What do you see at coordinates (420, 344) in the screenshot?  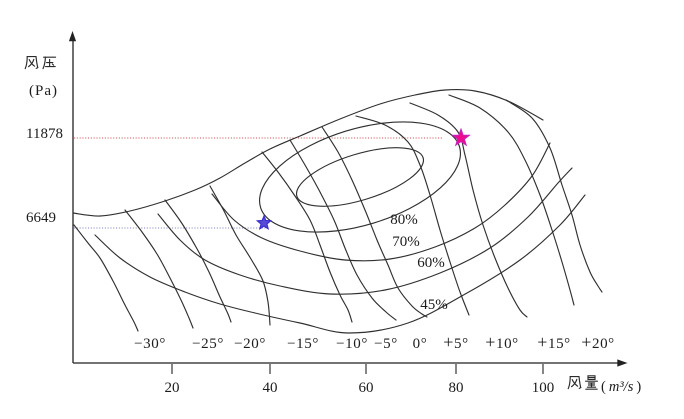 I see `svg-text: 0°` at bounding box center [420, 344].